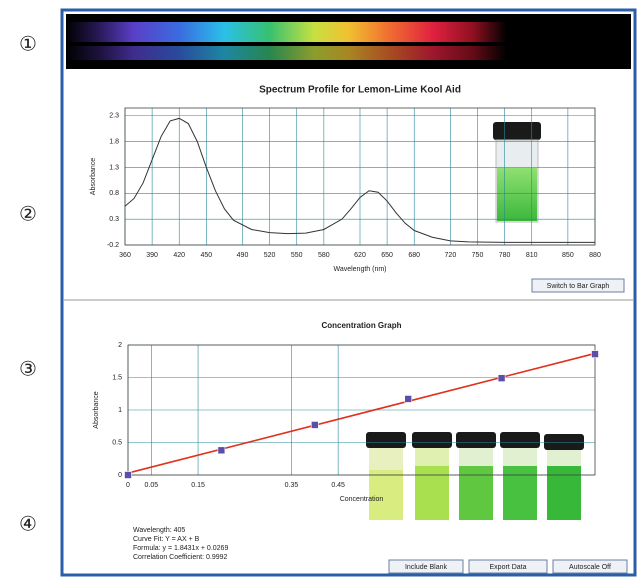 This screenshot has width=641, height=579. I want to click on x-tick-label: 850, so click(568, 255).